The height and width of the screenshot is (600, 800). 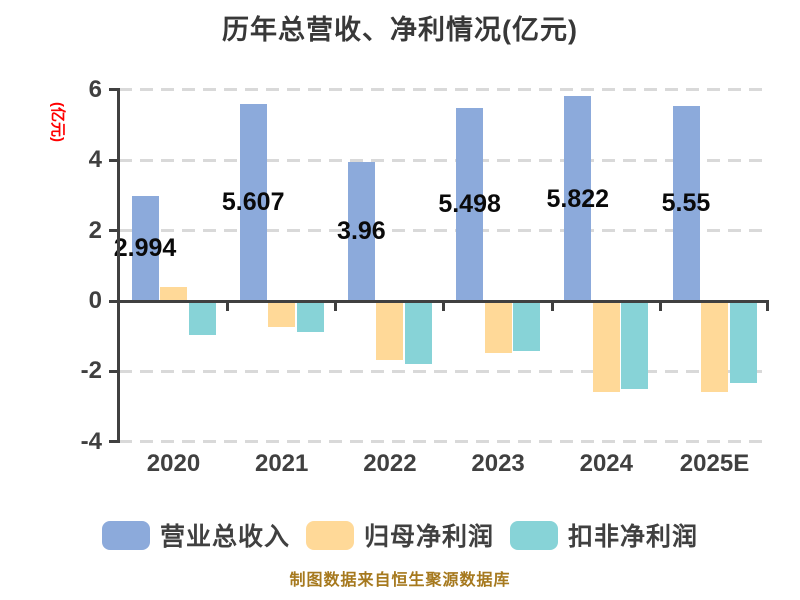 I want to click on bar-value-label: 5.607, so click(x=253, y=202).